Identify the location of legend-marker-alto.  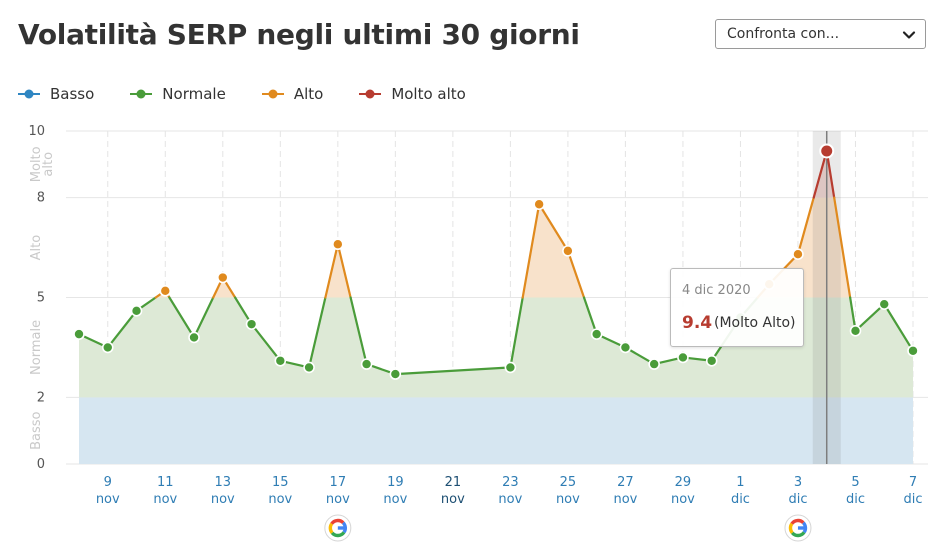
(272, 94).